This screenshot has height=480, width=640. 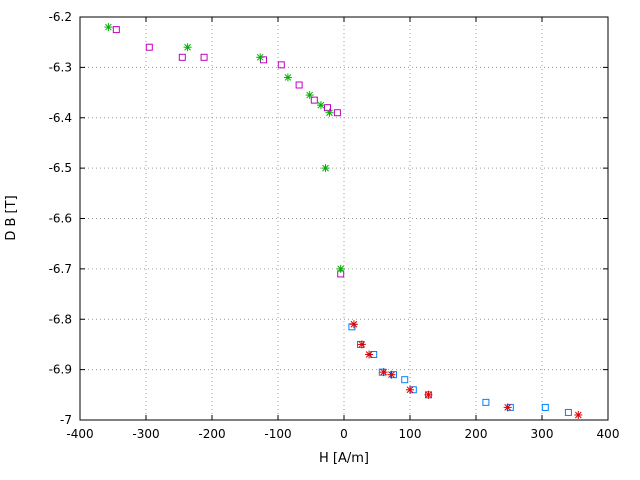 I want to click on x-tick-label: 0, so click(x=344, y=434).